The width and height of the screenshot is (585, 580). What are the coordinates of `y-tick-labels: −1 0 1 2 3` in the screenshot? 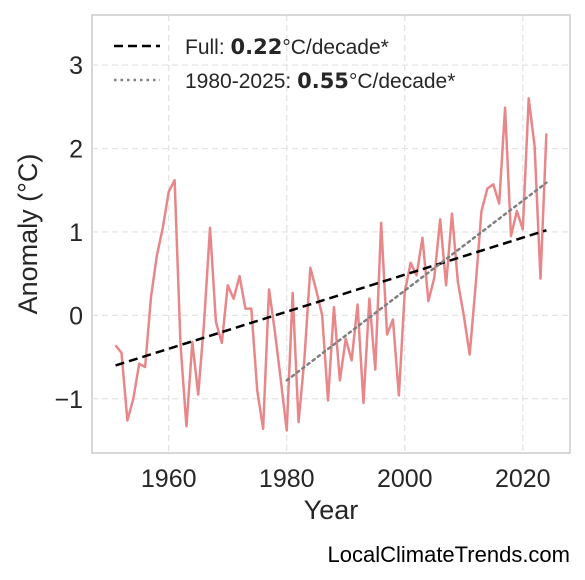 It's located at (68, 233).